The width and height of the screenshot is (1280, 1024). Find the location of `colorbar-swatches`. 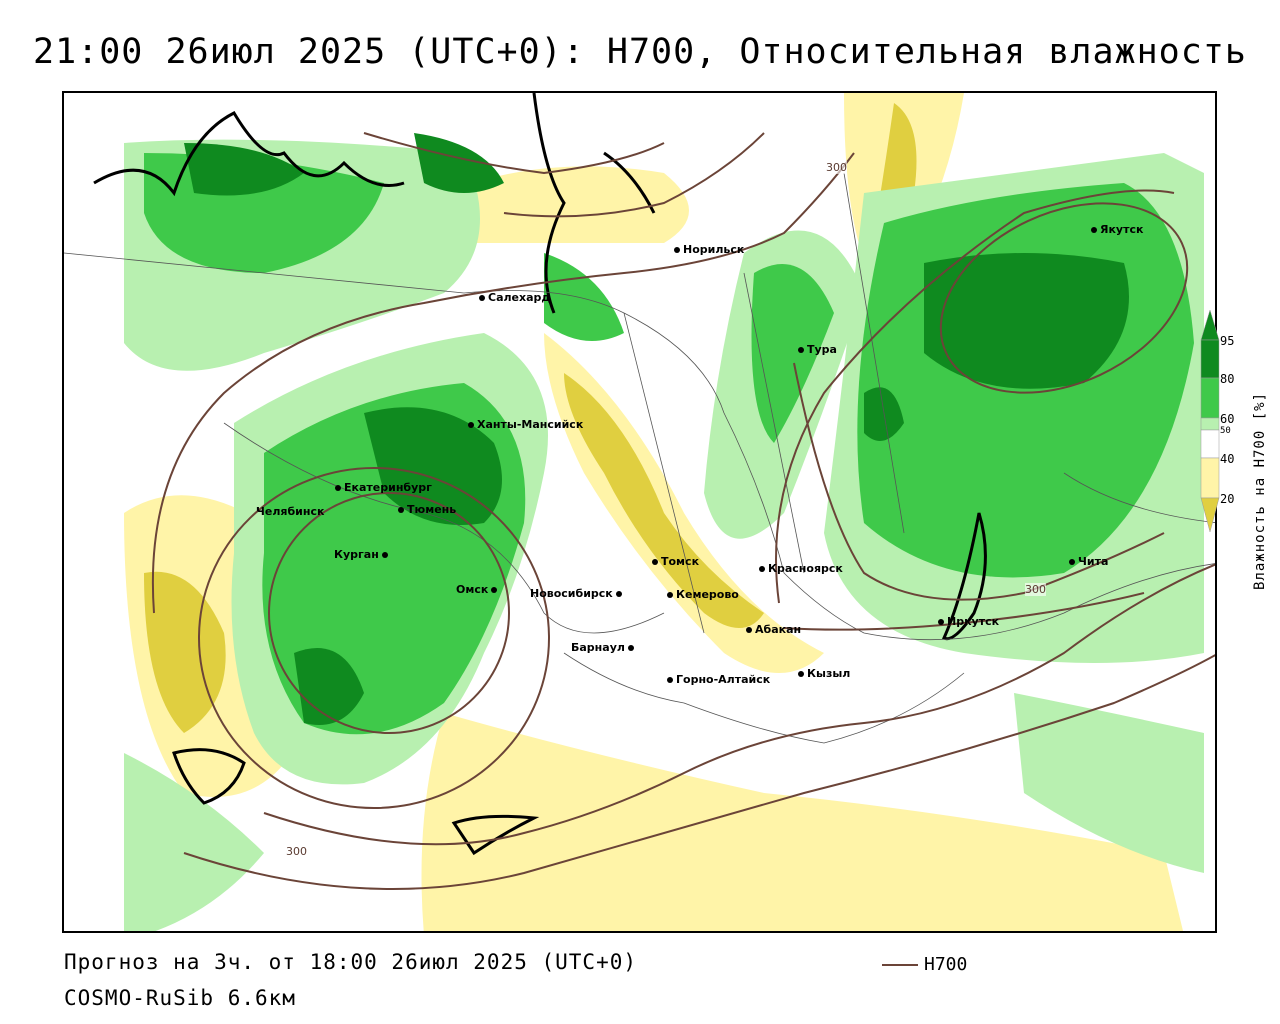

colorbar-swatches is located at coordinates (1210, 421).